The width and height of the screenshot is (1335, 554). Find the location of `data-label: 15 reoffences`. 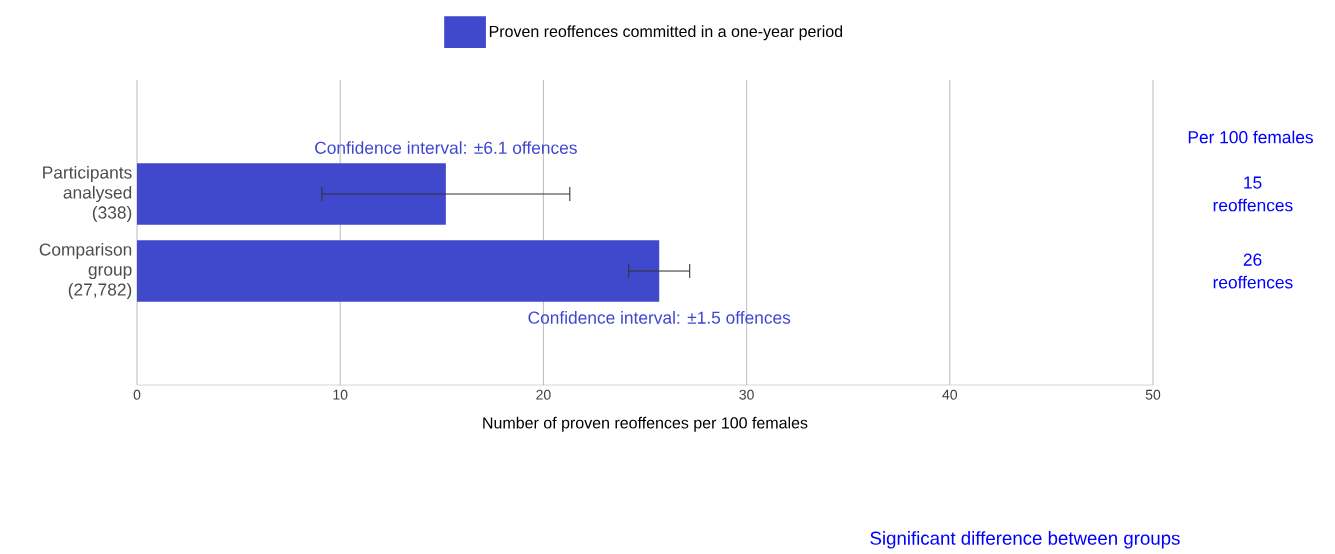

data-label: 15 reoffences is located at coordinates (1253, 194).